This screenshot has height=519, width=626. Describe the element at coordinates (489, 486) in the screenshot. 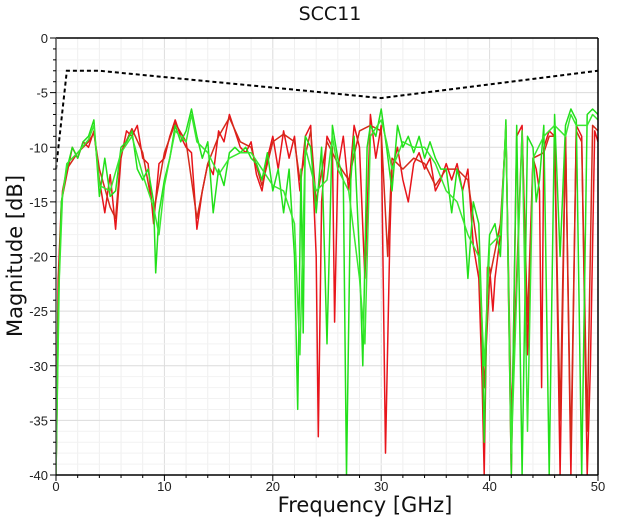

I see `x-tick-label: 40` at that location.